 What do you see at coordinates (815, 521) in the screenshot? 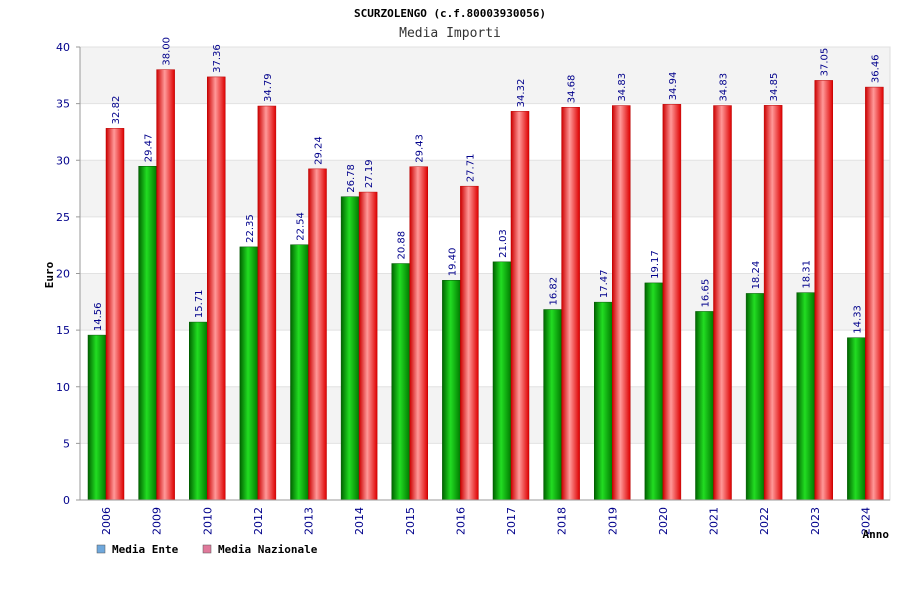
I see `x-tick-label: 2023` at bounding box center [815, 521].